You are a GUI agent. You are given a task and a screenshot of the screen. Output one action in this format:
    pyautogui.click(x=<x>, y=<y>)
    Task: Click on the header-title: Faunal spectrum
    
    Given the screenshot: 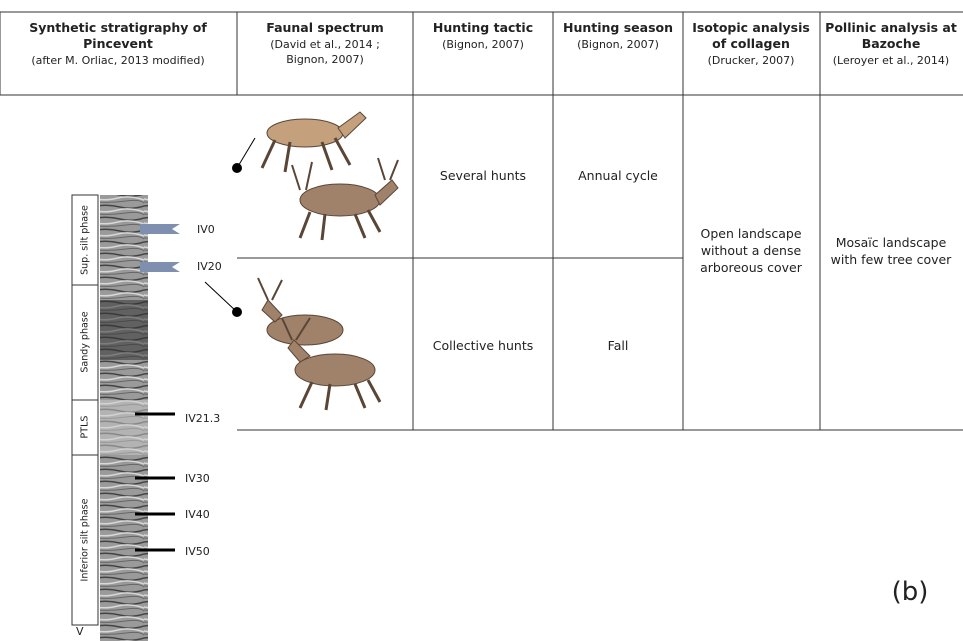 What is the action you would take?
    pyautogui.click(x=324, y=27)
    